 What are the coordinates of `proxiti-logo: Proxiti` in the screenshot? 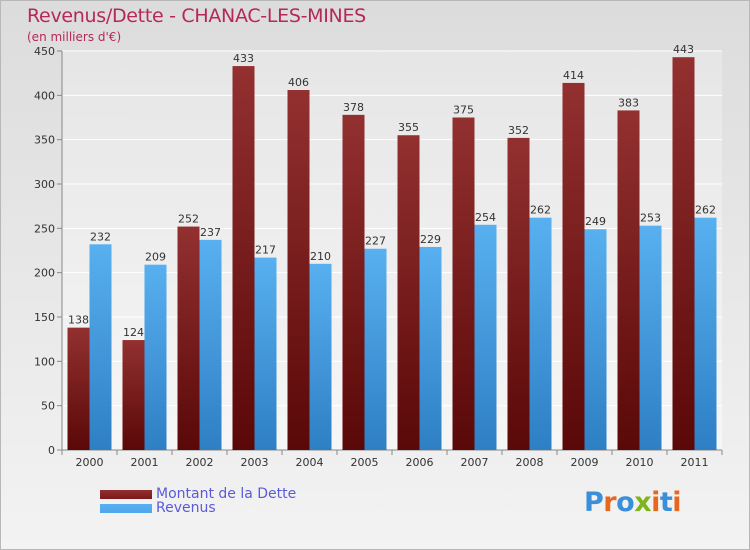 It's located at (633, 502).